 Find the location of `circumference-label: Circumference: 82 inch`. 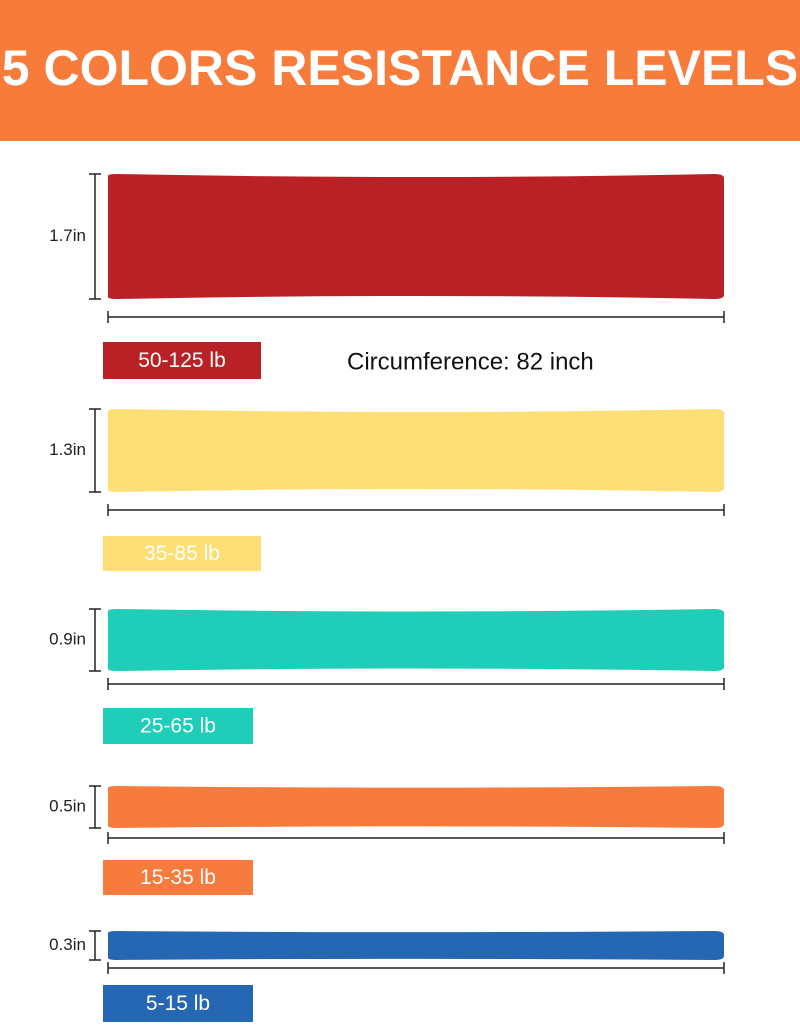

circumference-label: Circumference: 82 inch is located at coordinates (470, 361).